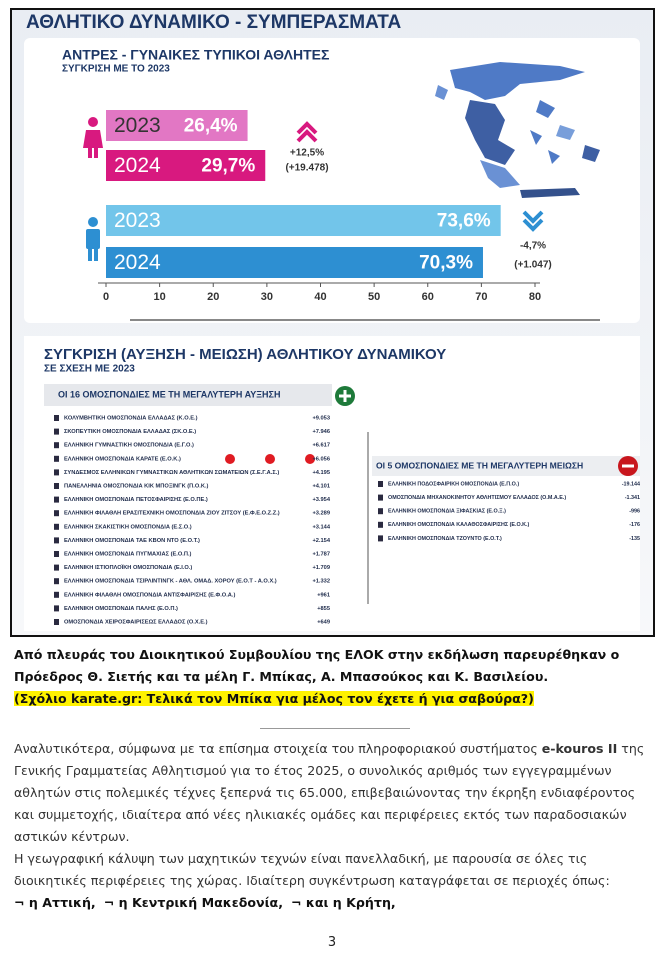 The height and width of the screenshot is (968, 664). What do you see at coordinates (89, 369) in the screenshot?
I see `section-subtitle: ΣΕ ΣΧΕΣΗ ΜΕ 2023` at bounding box center [89, 369].